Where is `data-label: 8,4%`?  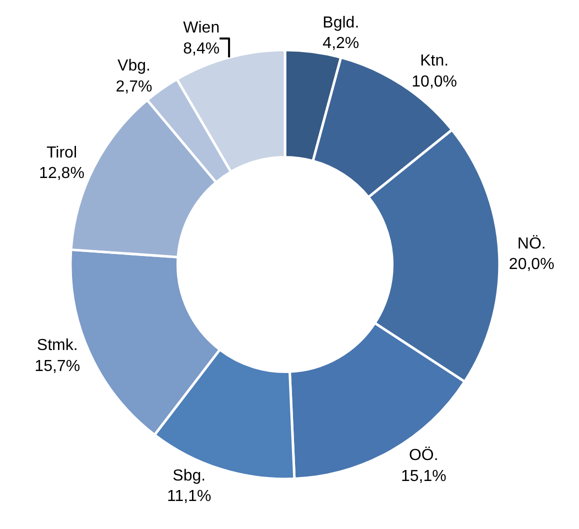
data-label: 8,4% is located at coordinates (201, 49).